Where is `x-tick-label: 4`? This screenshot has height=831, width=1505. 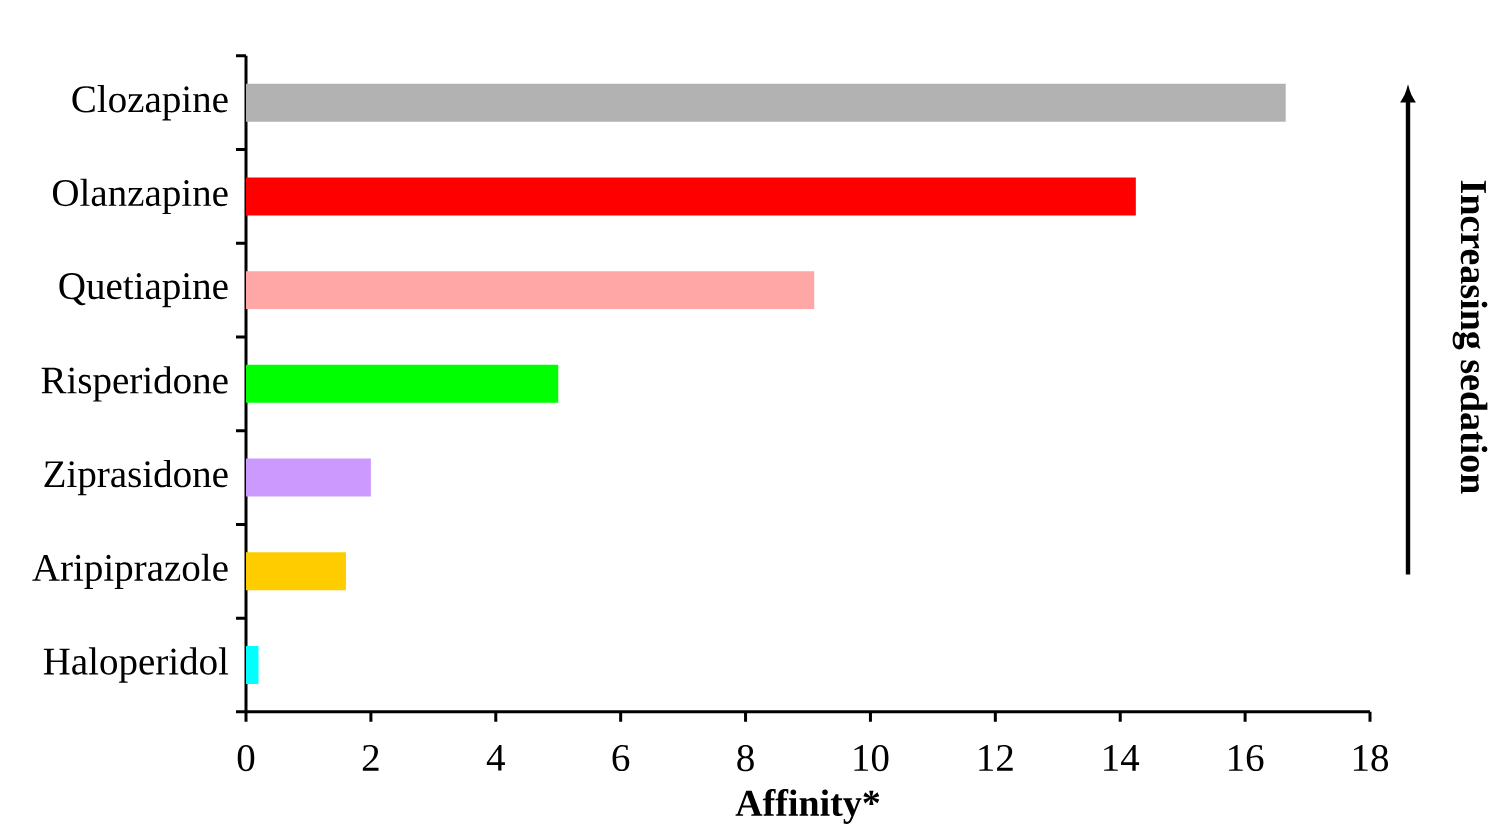 x-tick-label: 4 is located at coordinates (495, 758).